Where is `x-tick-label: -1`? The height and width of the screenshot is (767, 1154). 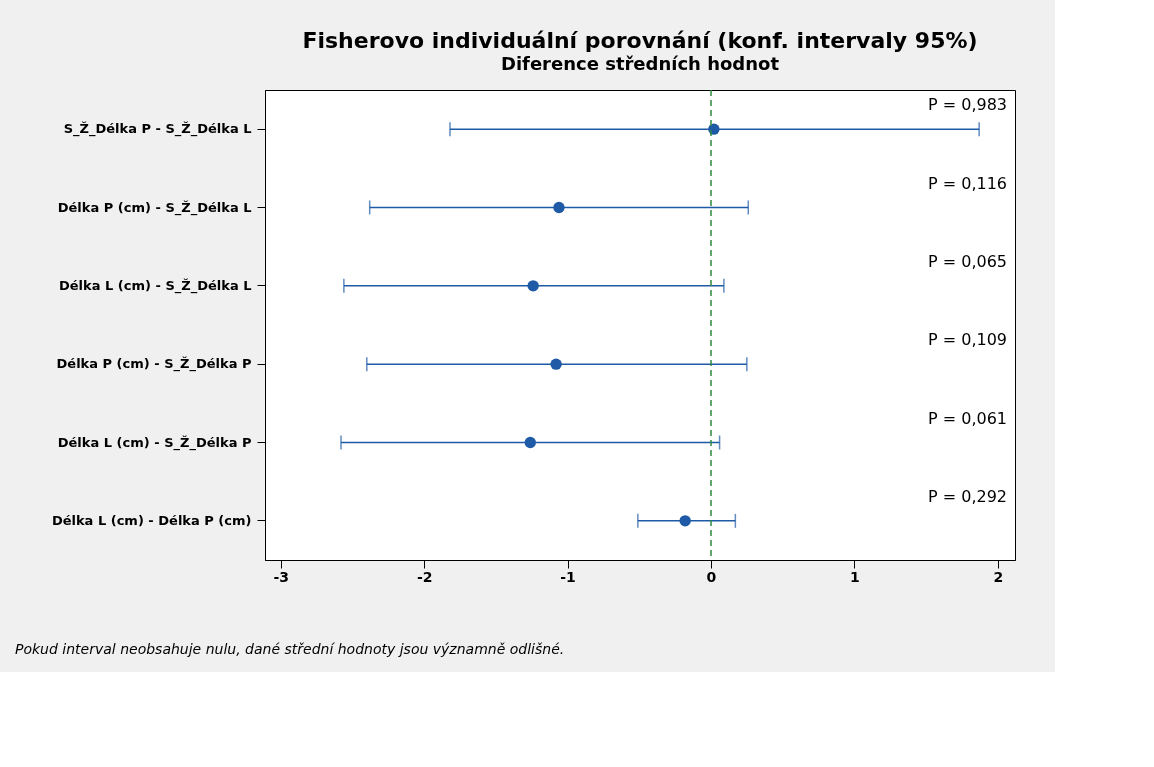 x-tick-label: -1 is located at coordinates (568, 576).